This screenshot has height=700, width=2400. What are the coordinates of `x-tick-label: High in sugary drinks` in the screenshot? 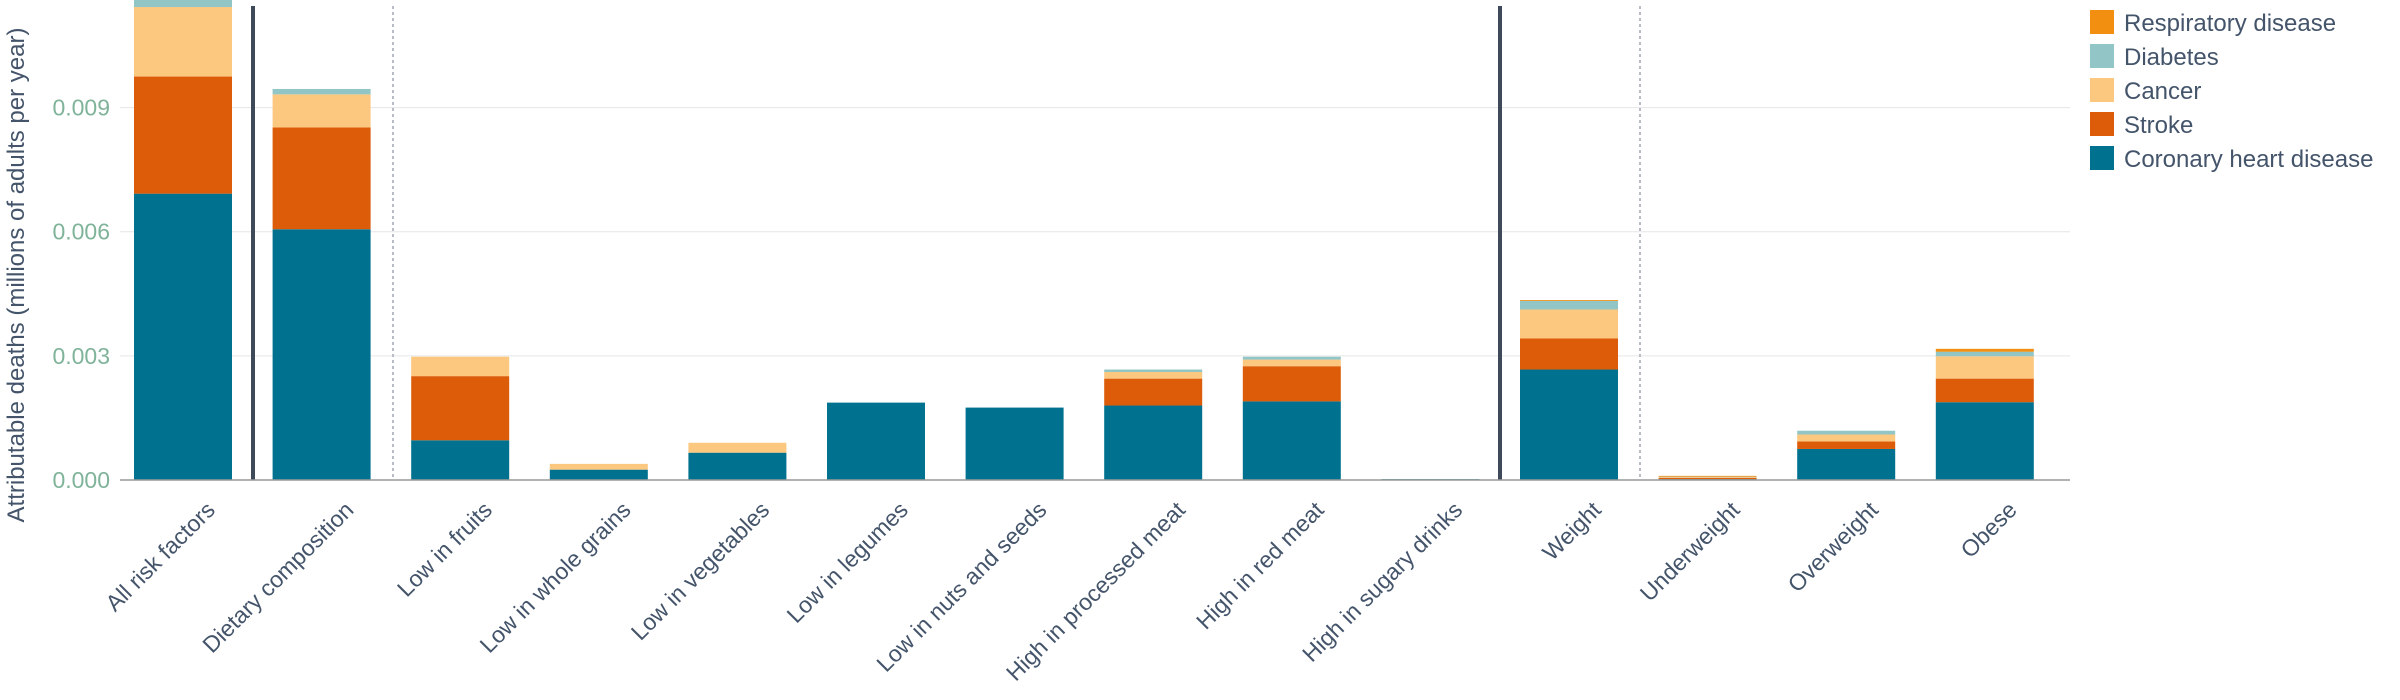 It's located at (1382, 582).